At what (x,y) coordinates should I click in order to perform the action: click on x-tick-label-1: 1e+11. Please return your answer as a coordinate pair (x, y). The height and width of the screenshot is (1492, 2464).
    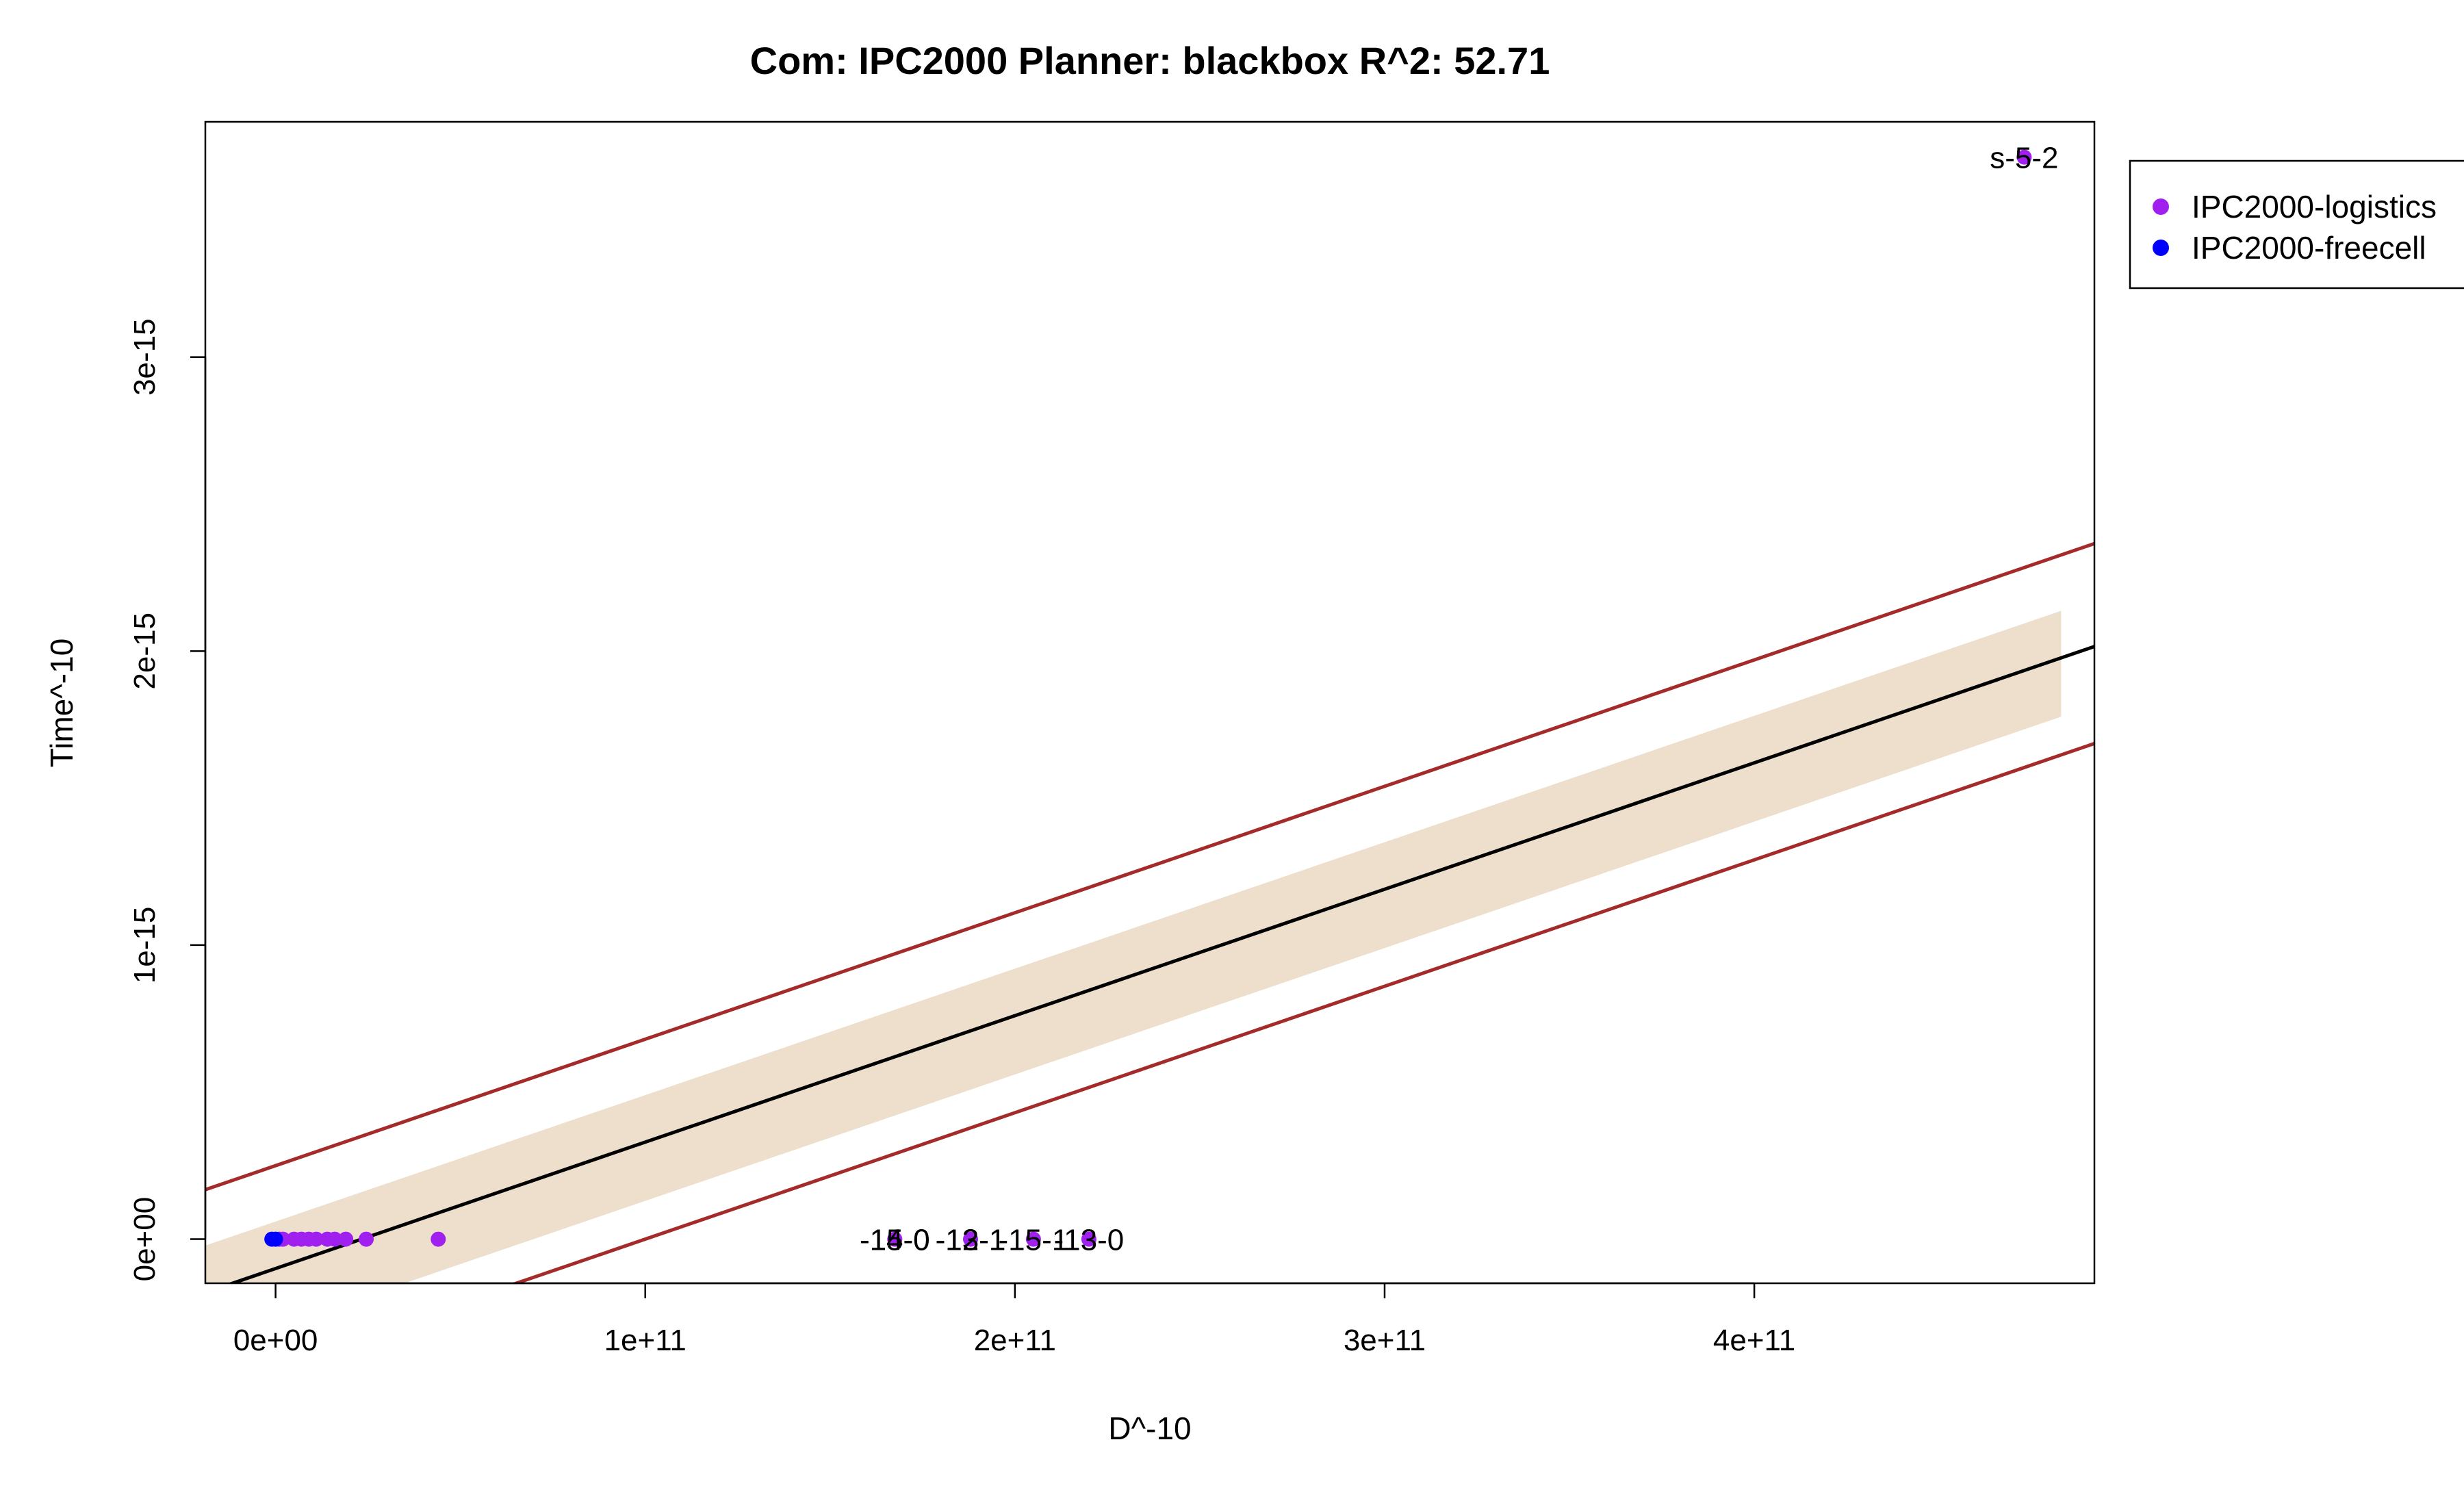
    Looking at the image, I should click on (645, 1340).